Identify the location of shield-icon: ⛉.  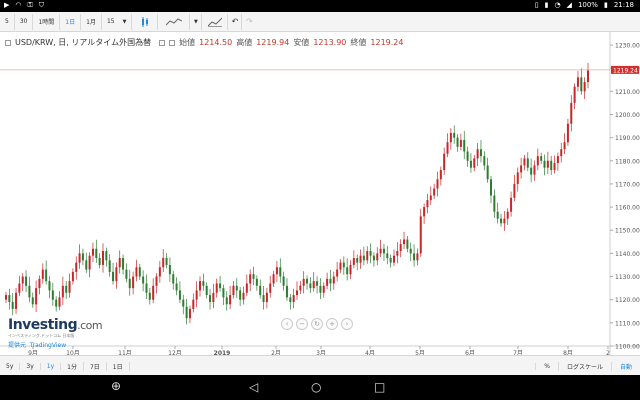
(41, 5).